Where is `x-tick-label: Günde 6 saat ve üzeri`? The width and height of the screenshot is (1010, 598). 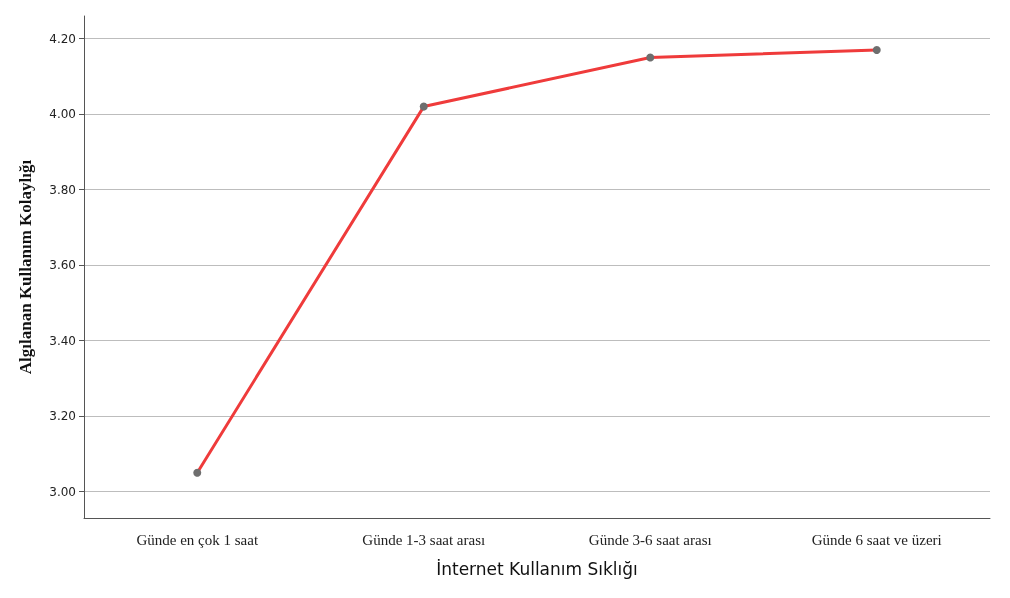
x-tick-label: Günde 6 saat ve üzeri is located at coordinates (876, 539).